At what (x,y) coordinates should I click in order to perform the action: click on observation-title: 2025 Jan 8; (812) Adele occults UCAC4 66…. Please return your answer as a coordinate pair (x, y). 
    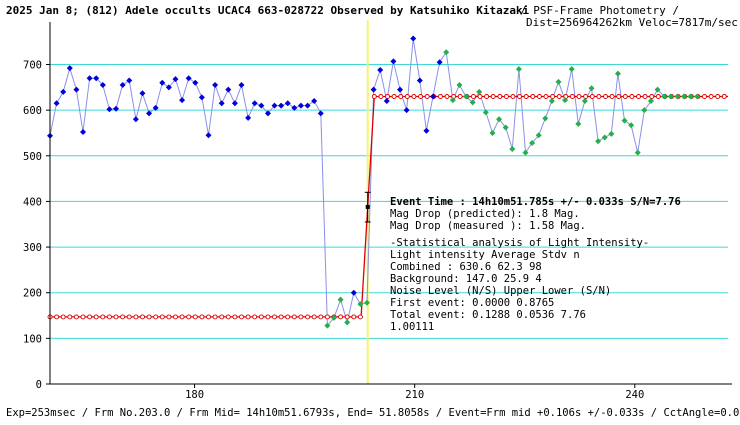
    Looking at the image, I should click on (268, 10).